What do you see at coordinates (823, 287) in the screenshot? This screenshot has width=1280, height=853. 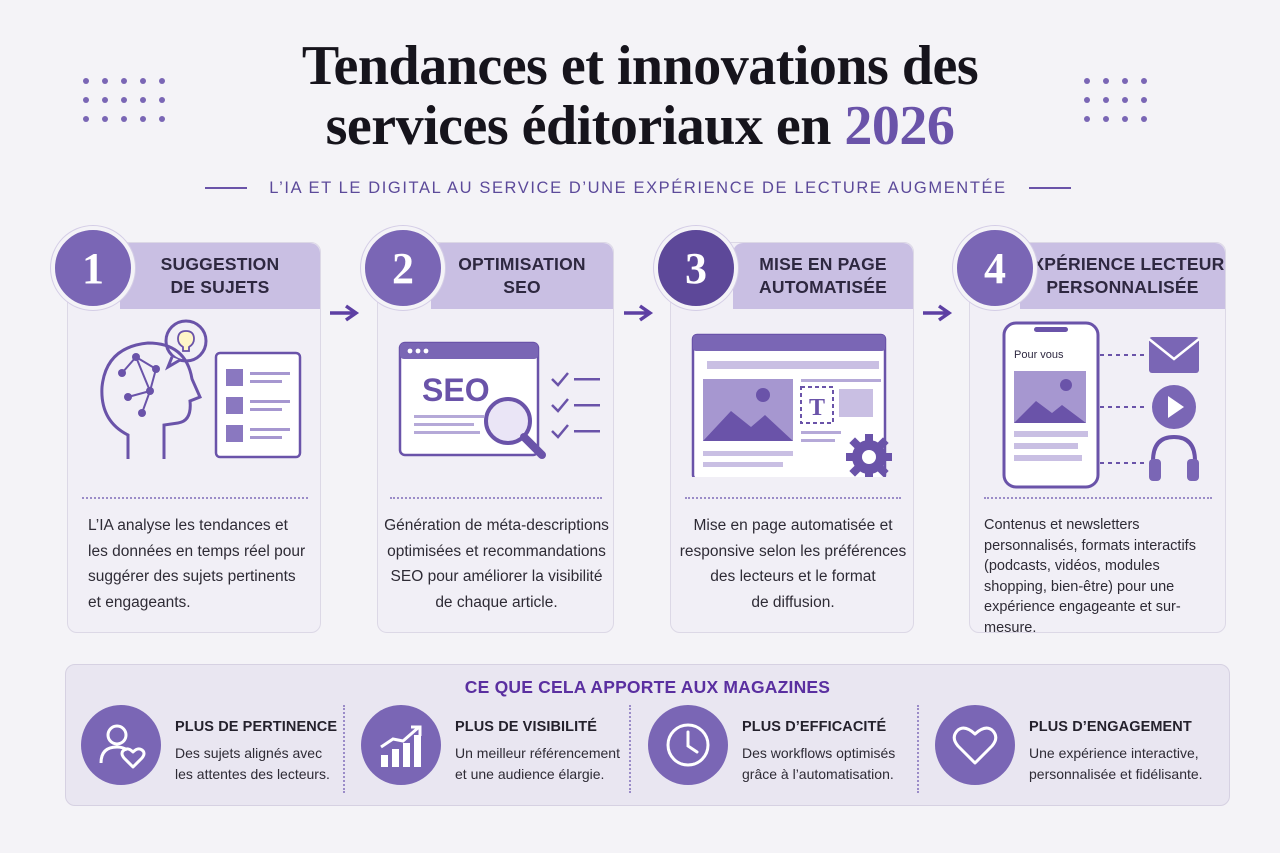 I see `step-3-title-line-2: AUTOMATISÉE` at bounding box center [823, 287].